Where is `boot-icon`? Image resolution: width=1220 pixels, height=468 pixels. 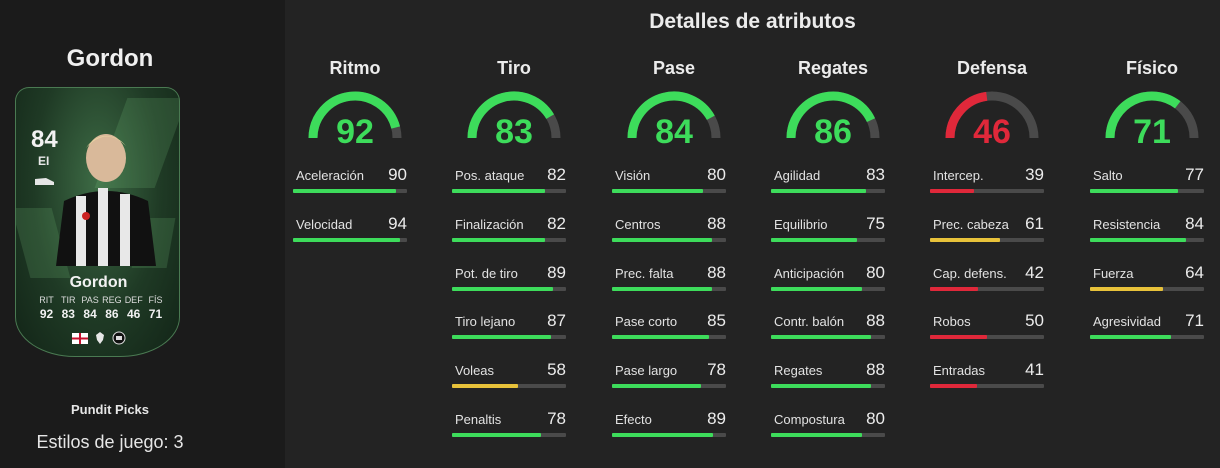 boot-icon is located at coordinates (44, 181).